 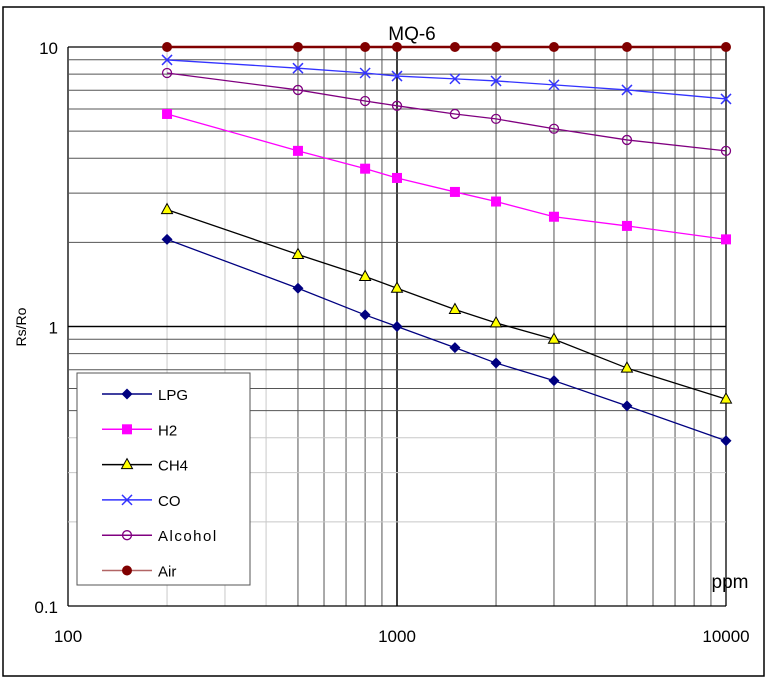 What do you see at coordinates (68, 636) in the screenshot?
I see `x-tick-label: 100` at bounding box center [68, 636].